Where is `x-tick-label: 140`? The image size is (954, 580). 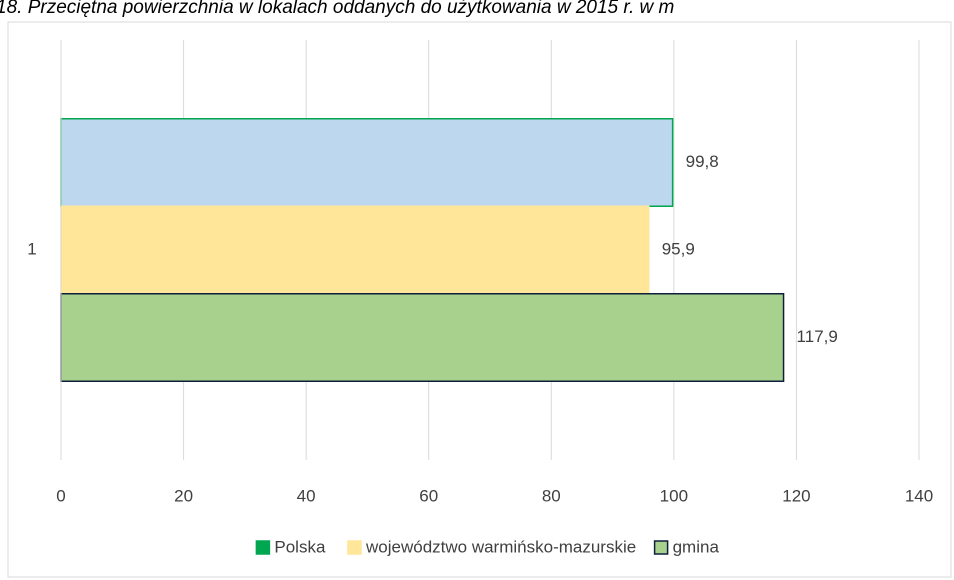 x-tick-label: 140 is located at coordinates (919, 495).